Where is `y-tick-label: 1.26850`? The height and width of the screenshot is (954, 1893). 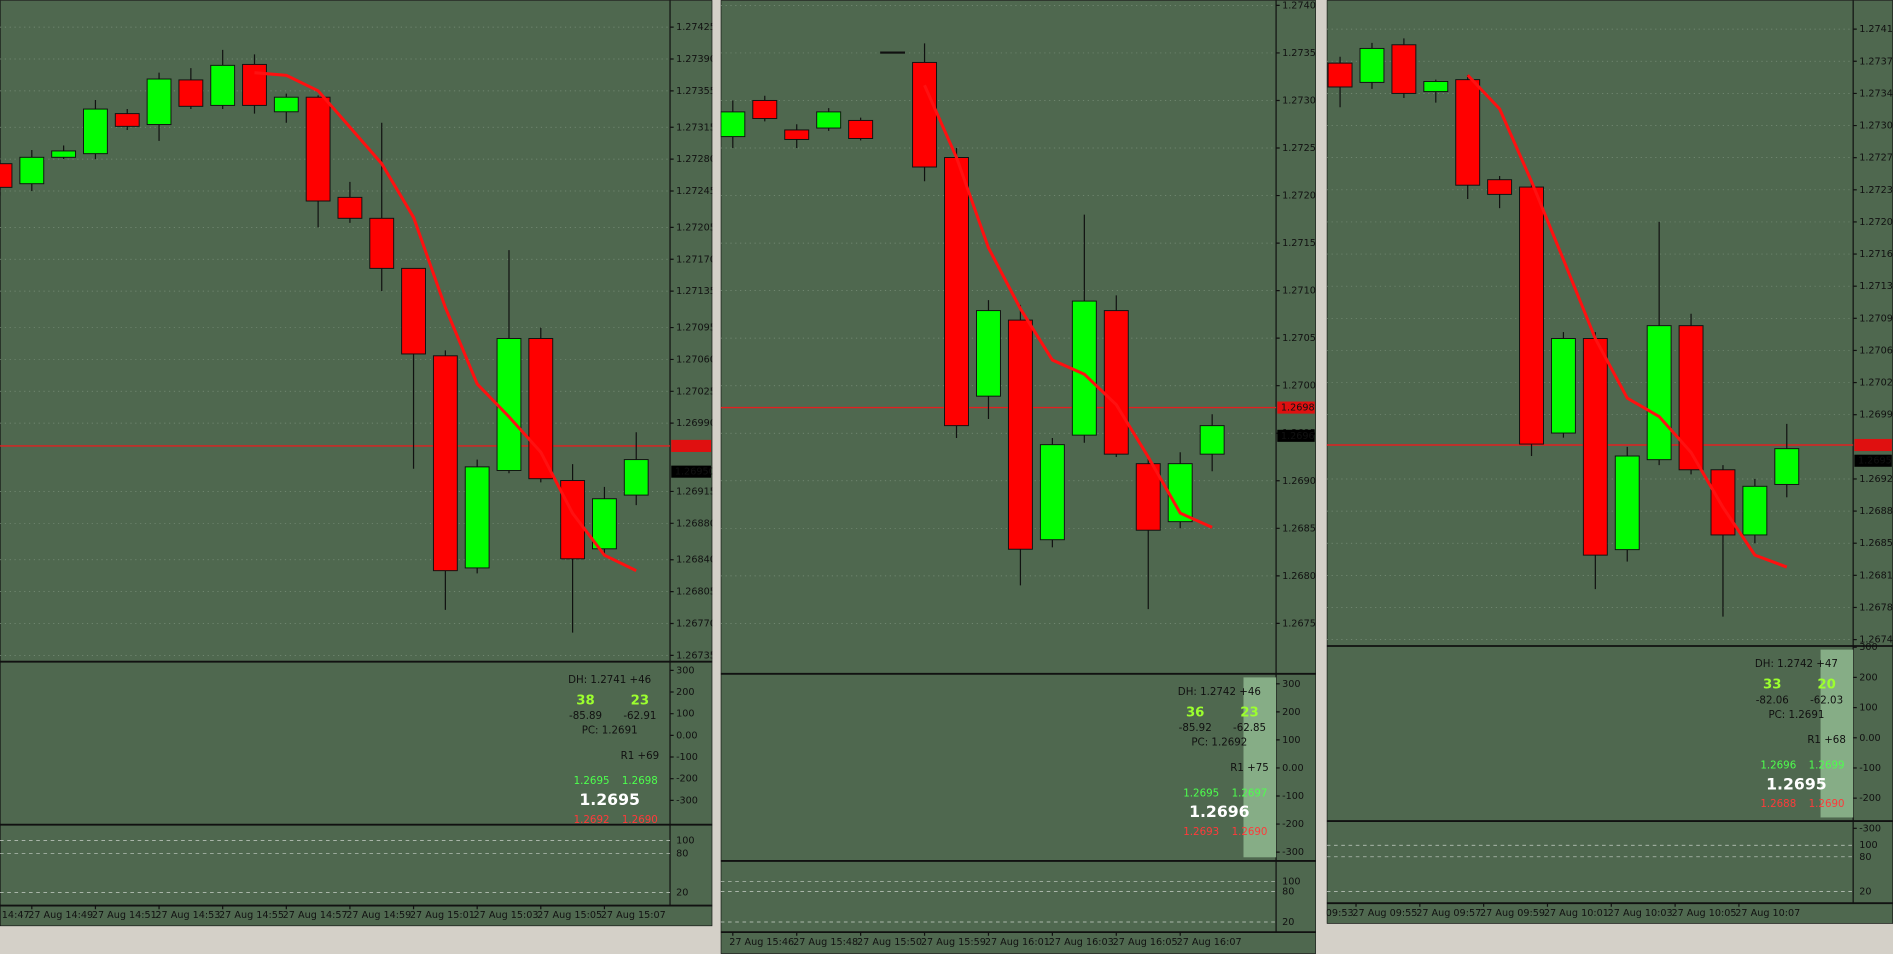
y-tick-label: 1.26850 is located at coordinates (1876, 543).